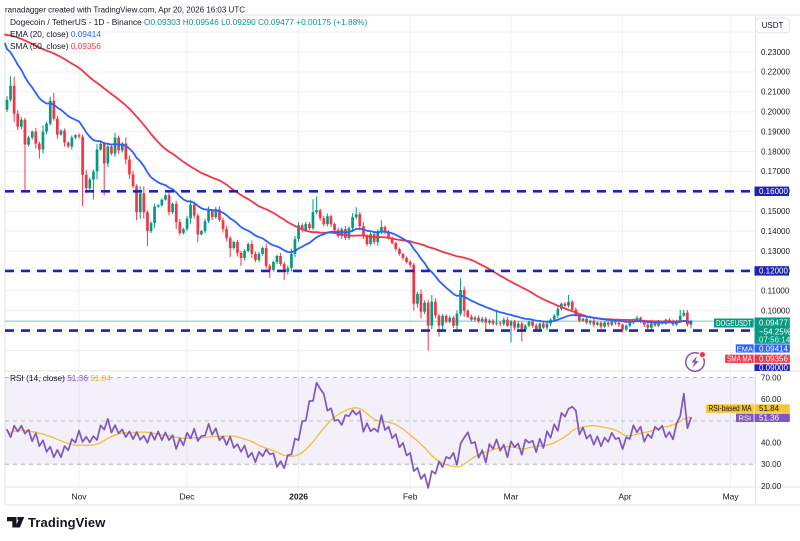 Image resolution: width=800 pixels, height=541 pixels. What do you see at coordinates (79, 497) in the screenshot?
I see `svg-text: Nov` at bounding box center [79, 497].